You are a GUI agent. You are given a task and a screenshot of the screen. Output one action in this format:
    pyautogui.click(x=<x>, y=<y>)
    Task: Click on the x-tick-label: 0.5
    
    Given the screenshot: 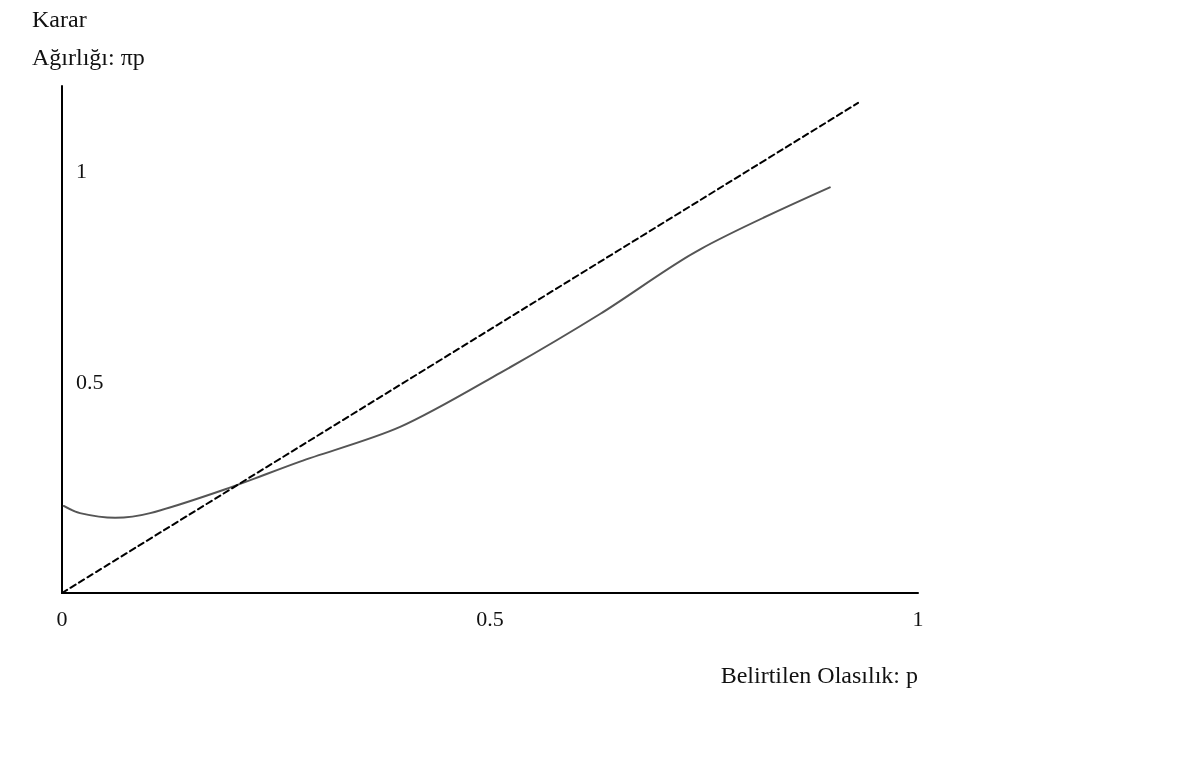 What is the action you would take?
    pyautogui.click(x=490, y=618)
    